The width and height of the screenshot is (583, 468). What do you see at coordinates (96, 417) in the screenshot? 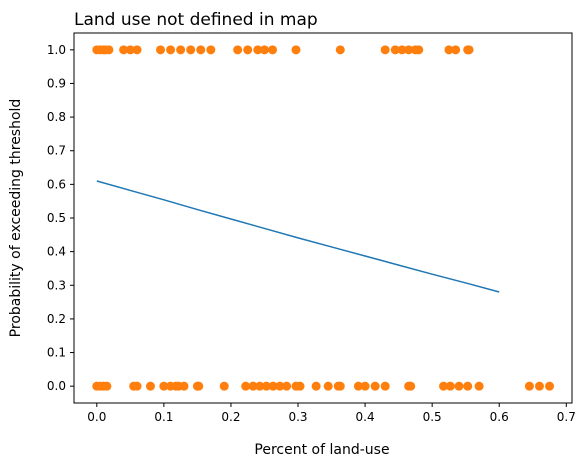
I see `x-tick-label: 0.0` at bounding box center [96, 417].